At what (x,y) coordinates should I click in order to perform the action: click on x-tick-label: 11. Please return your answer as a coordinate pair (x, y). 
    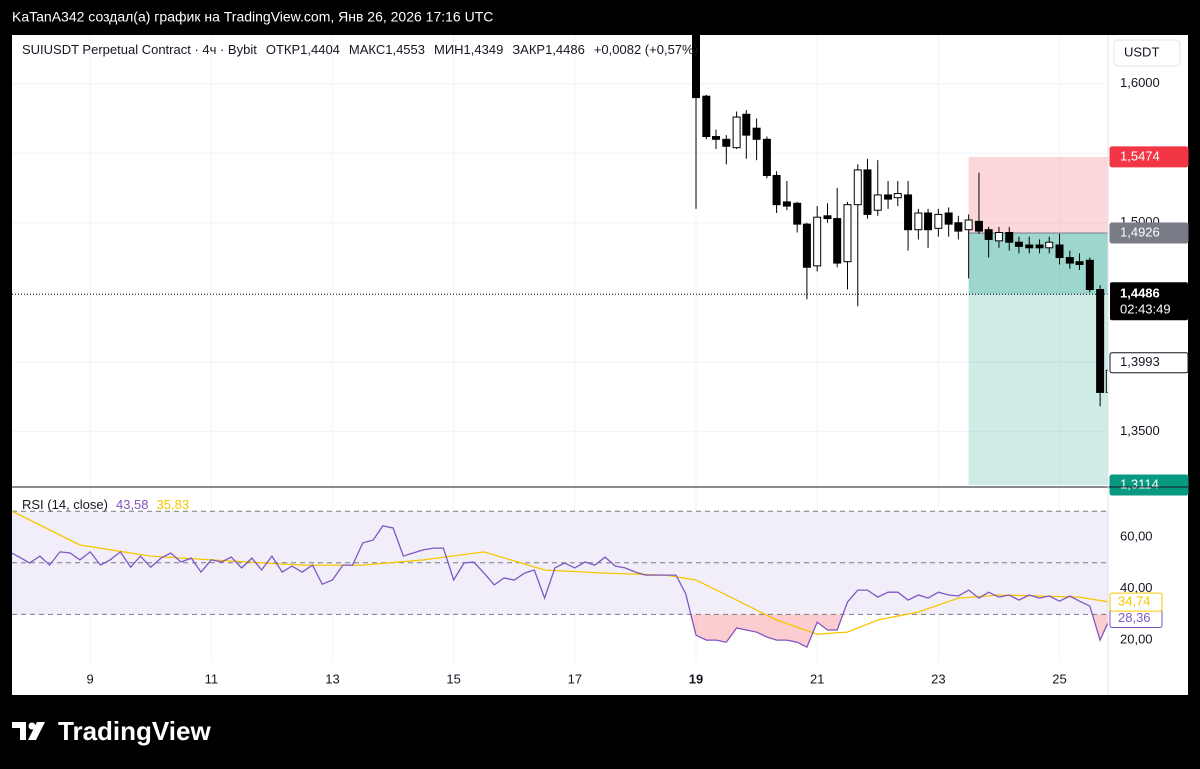
    Looking at the image, I should click on (212, 678).